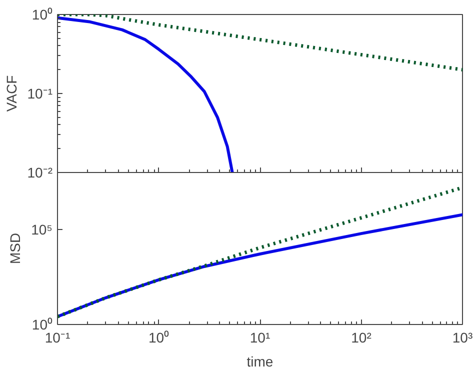 Image resolution: width=474 pixels, height=374 pixels. What do you see at coordinates (57, 338) in the screenshot?
I see `x-tick-label: 10⁻¹` at bounding box center [57, 338].